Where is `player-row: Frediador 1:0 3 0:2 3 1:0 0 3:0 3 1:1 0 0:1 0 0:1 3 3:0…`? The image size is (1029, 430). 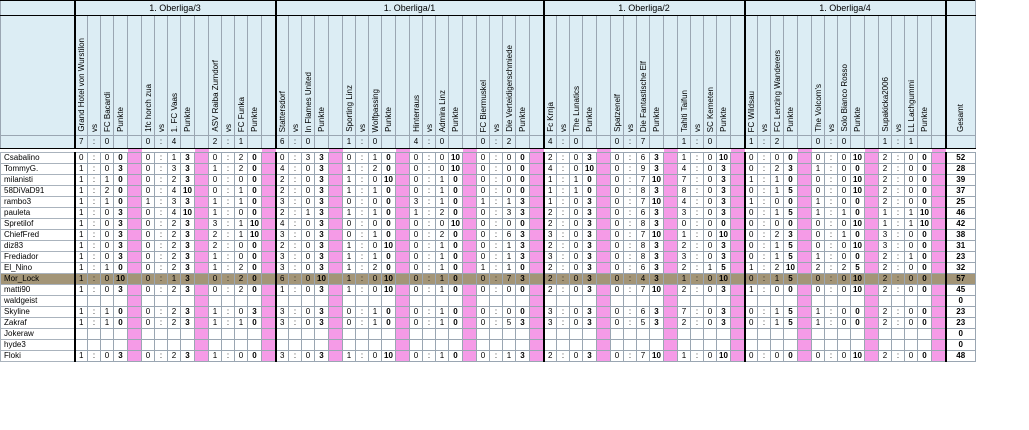
player-row: Frediador 1:0 3 0:2 3 1:0 0 3:0 3 1:1 0 0:1 0 0:1 3 3:0… is located at coordinates (488, 257).